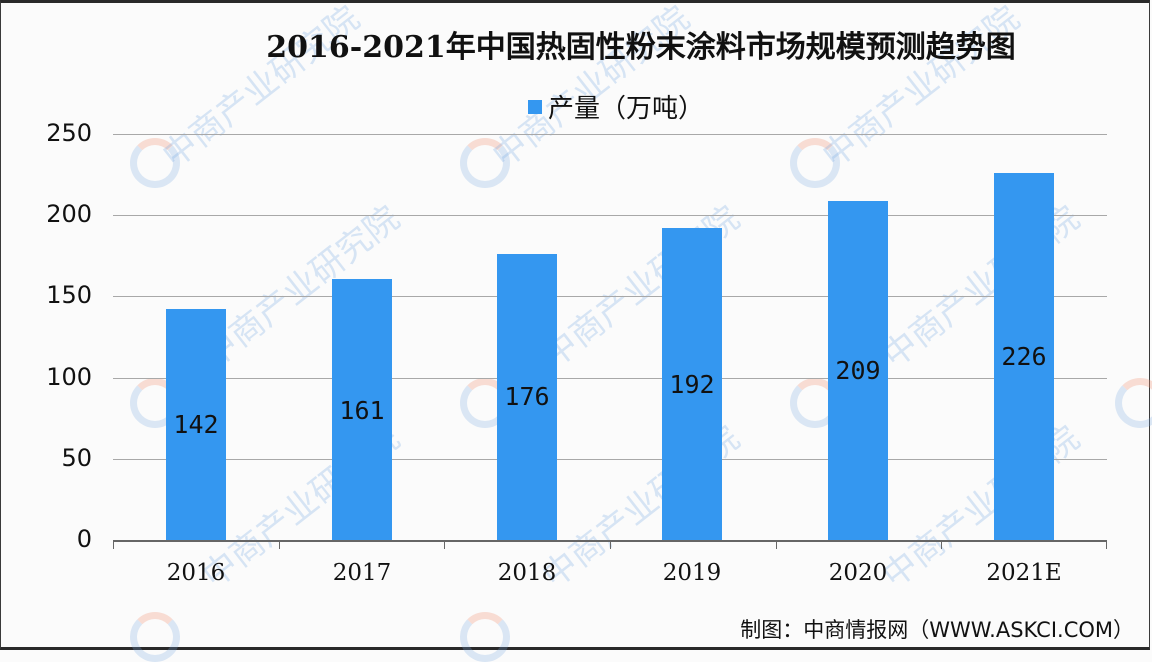  I want to click on bar-2020, so click(858, 370).